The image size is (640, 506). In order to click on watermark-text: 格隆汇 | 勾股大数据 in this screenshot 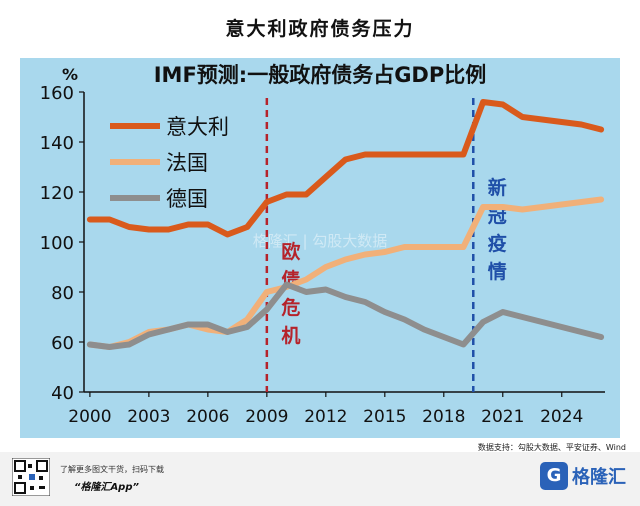, I will do `click(320, 241)`.